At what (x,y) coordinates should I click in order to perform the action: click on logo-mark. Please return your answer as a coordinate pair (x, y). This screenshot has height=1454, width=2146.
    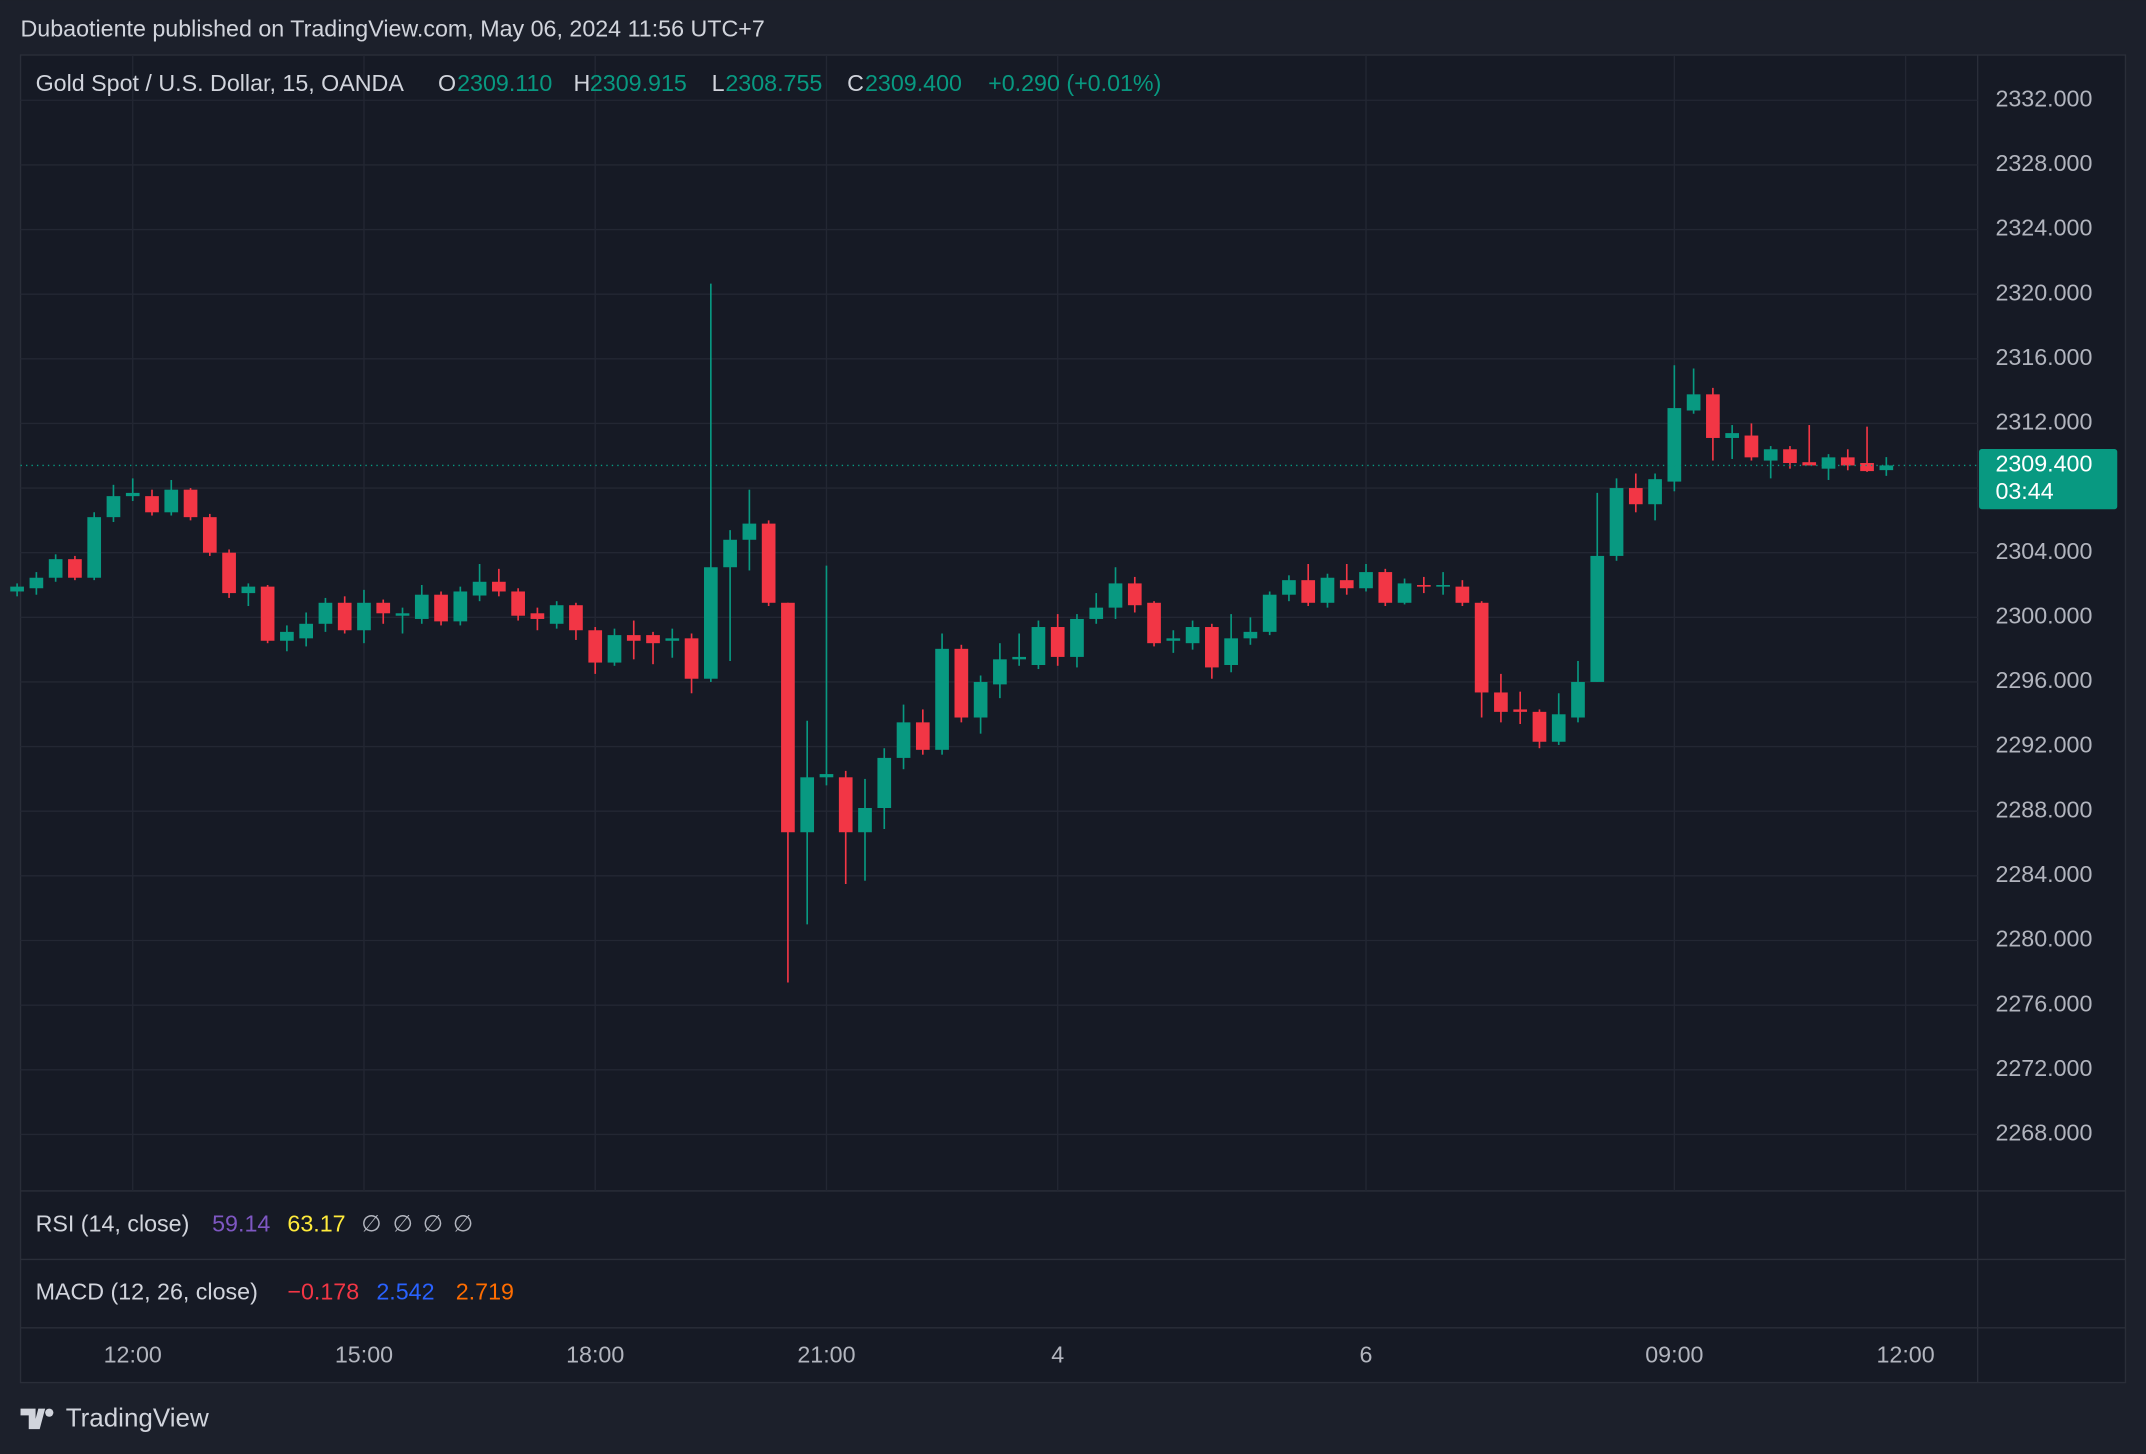
    Looking at the image, I should click on (33, 1419).